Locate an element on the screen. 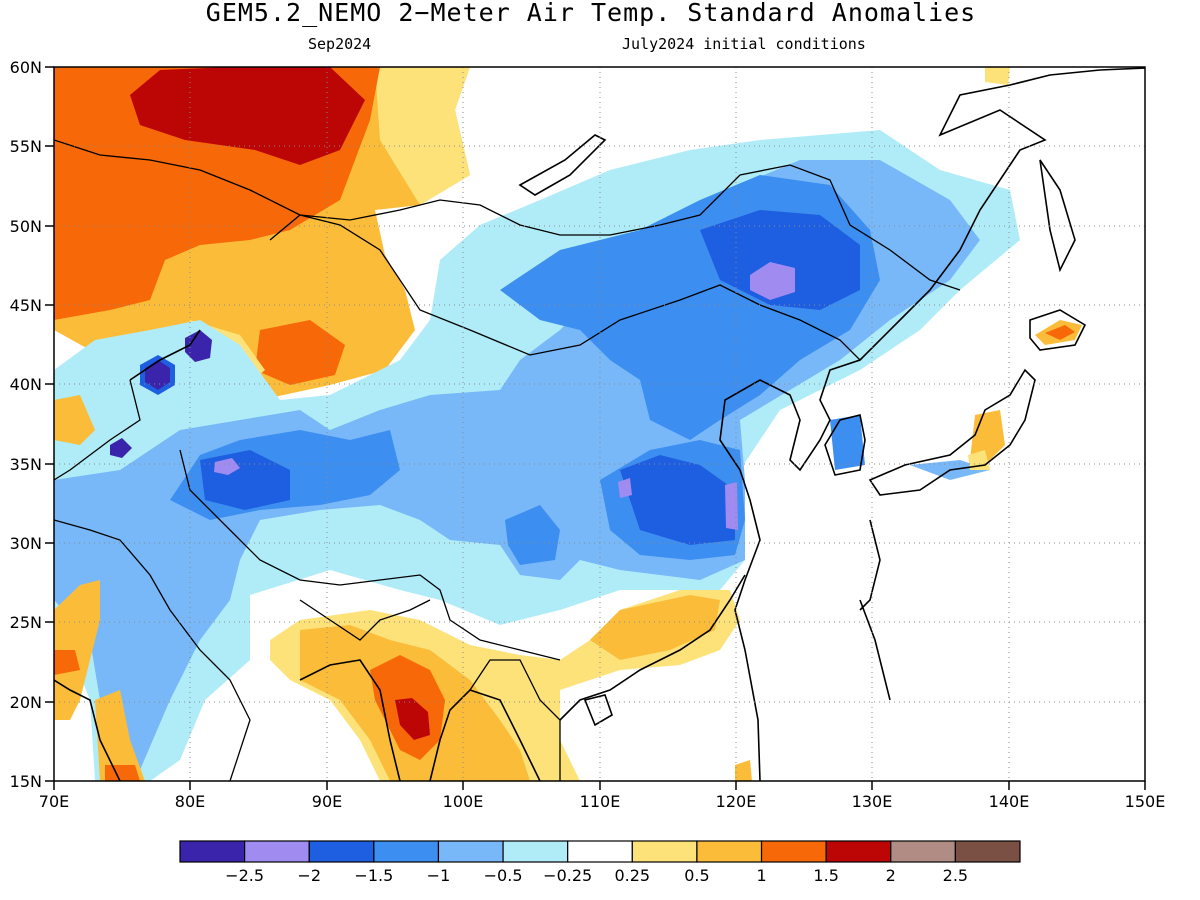  warm-light-northwest is located at coordinates (422, 136).